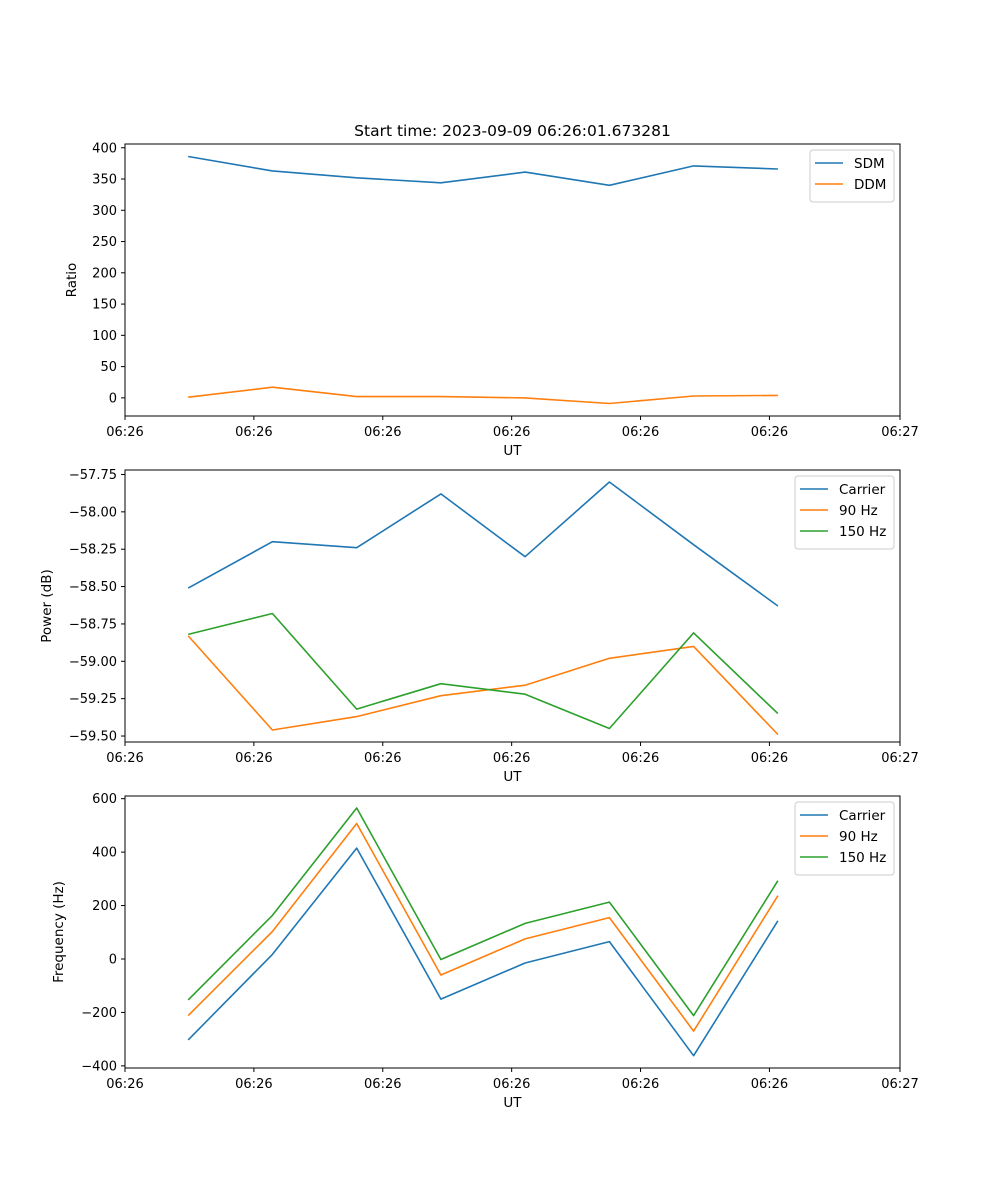 The image size is (1000, 1200). Describe the element at coordinates (512, 131) in the screenshot. I see `chart-title: Start time: 2023-09-09 06:26:01.673281` at that location.